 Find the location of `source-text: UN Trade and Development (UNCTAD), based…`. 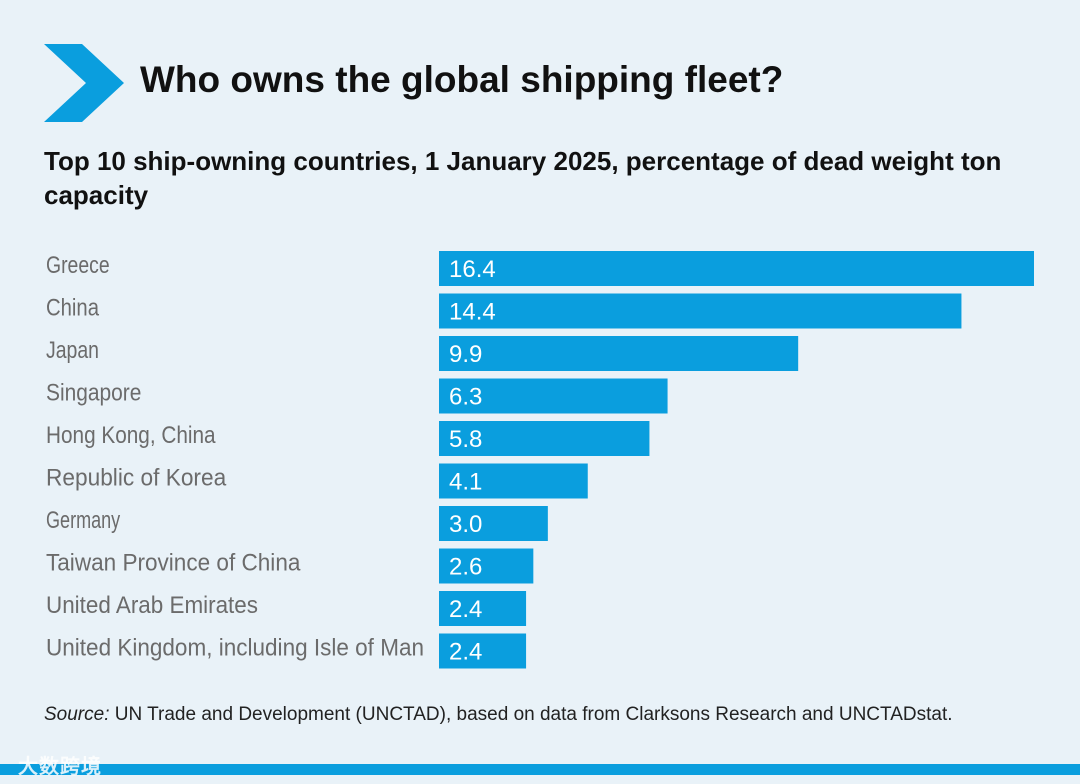

source-text: UN Trade and Development (UNCTAD), based… is located at coordinates (531, 714).